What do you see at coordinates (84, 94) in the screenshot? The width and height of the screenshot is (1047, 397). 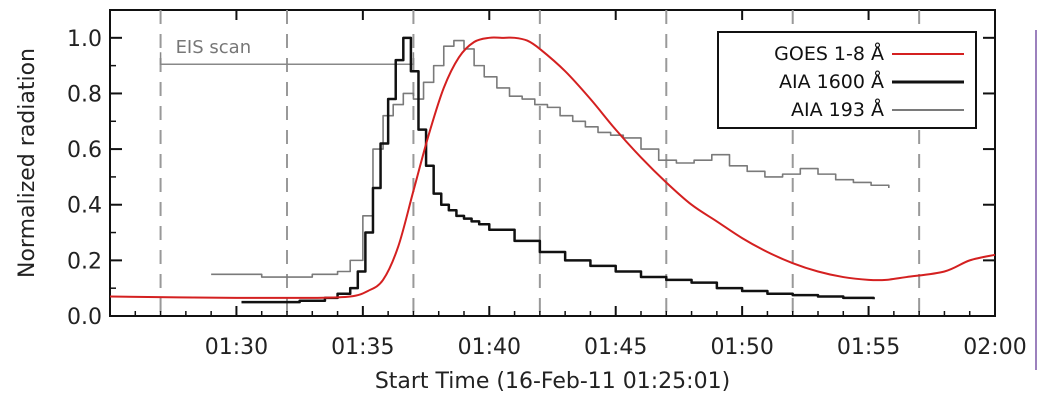 I see `y-tick-label: 0.8` at bounding box center [84, 94].